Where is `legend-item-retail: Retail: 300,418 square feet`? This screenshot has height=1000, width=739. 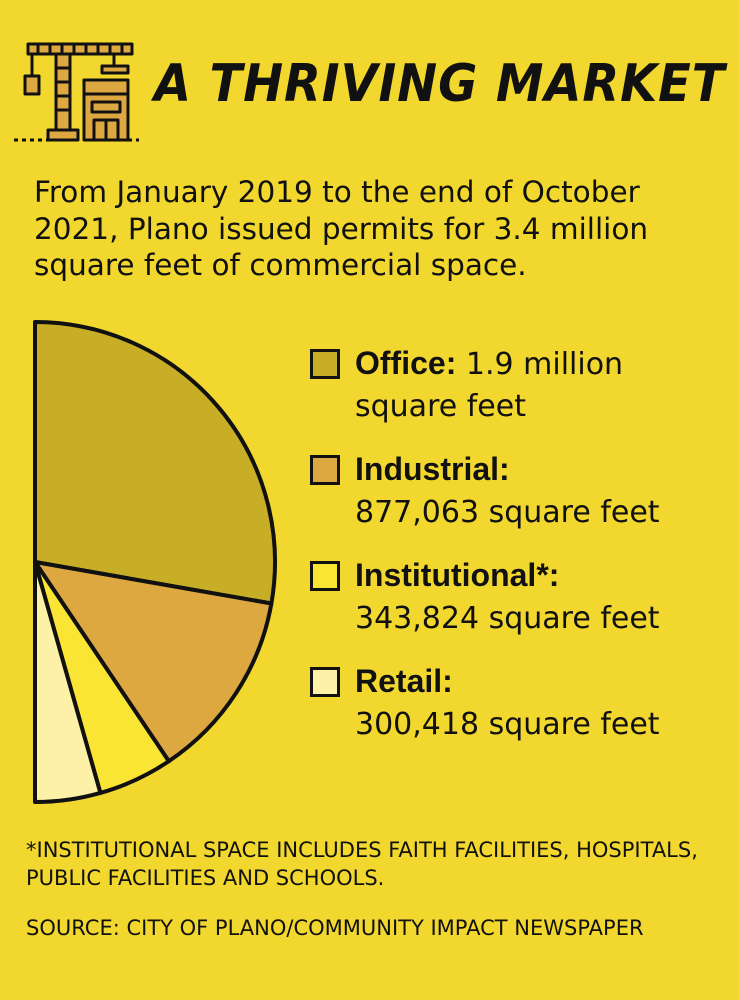 legend-item-retail: Retail: 300,418 square feet is located at coordinates (520, 703).